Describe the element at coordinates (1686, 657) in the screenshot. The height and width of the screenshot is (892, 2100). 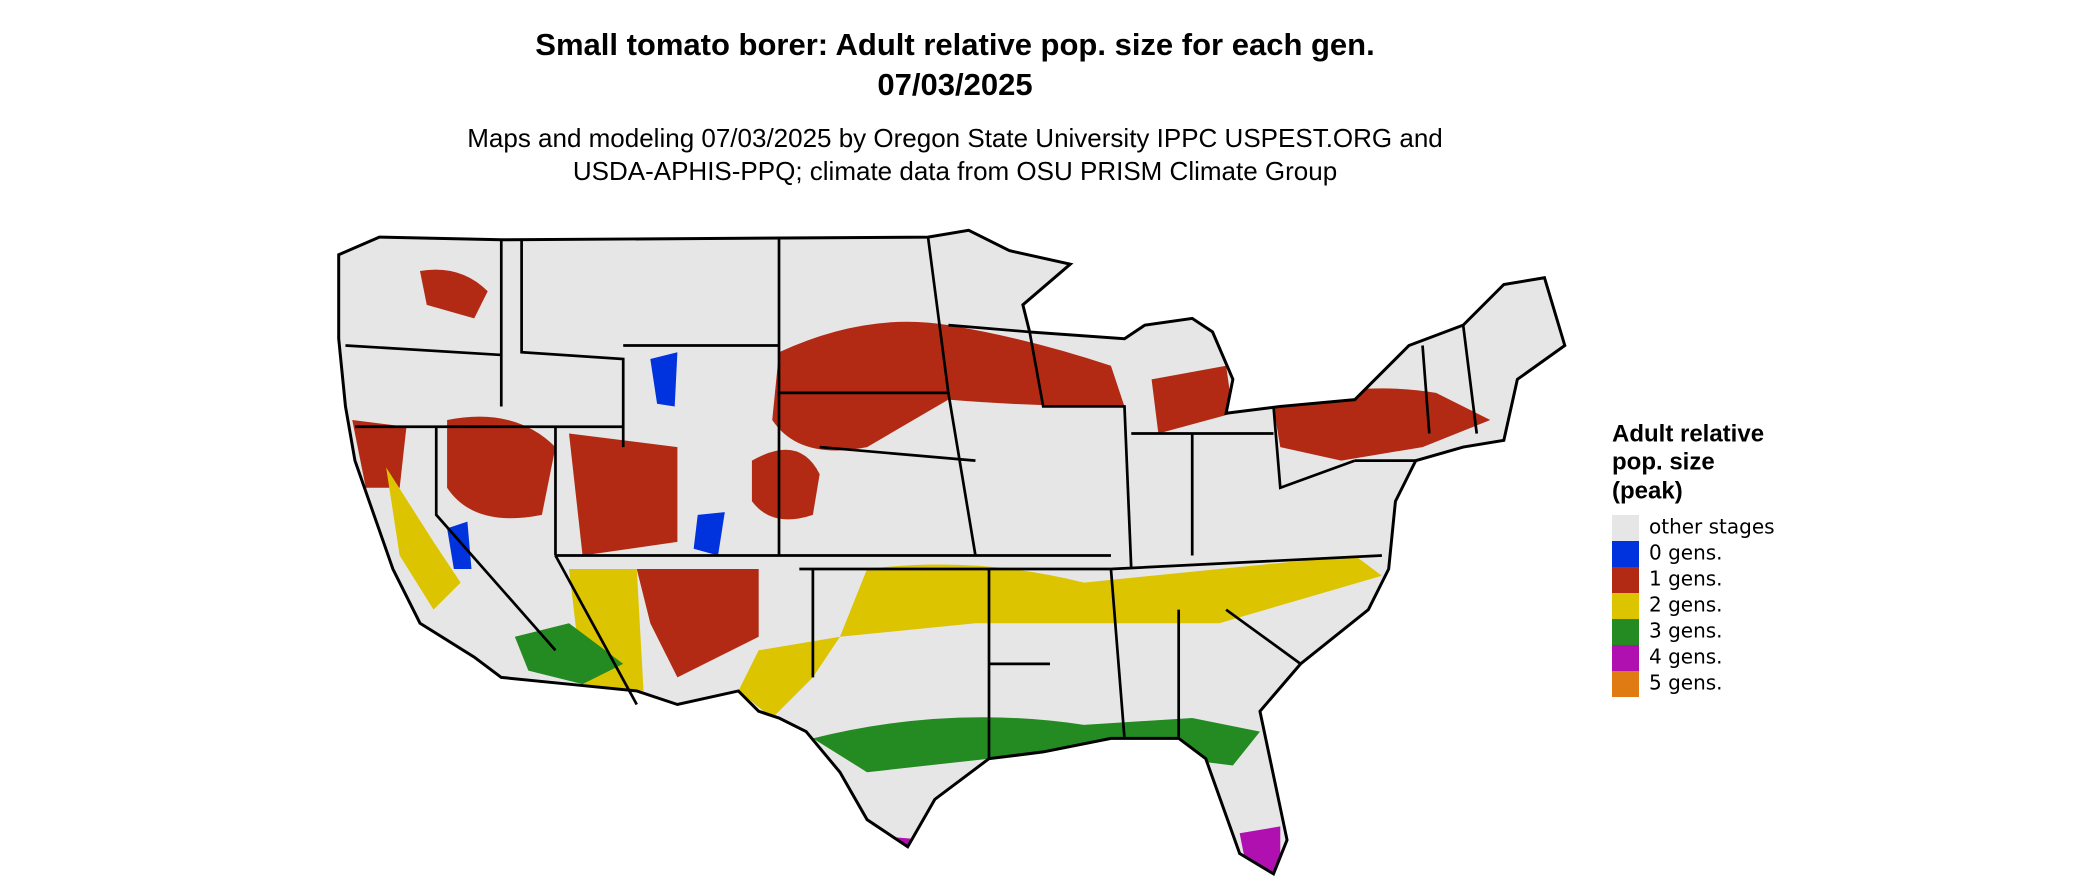
I see `legend-label: 4 gens.` at that location.